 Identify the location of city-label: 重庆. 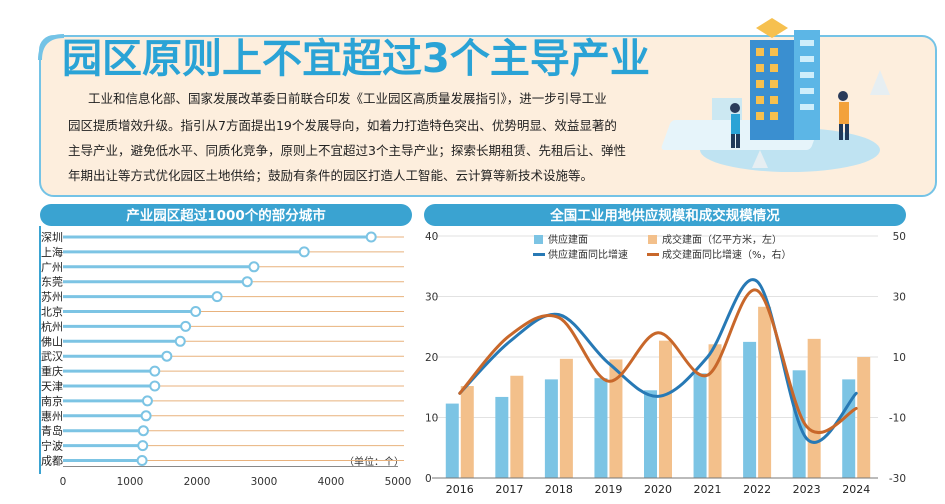
(52, 371).